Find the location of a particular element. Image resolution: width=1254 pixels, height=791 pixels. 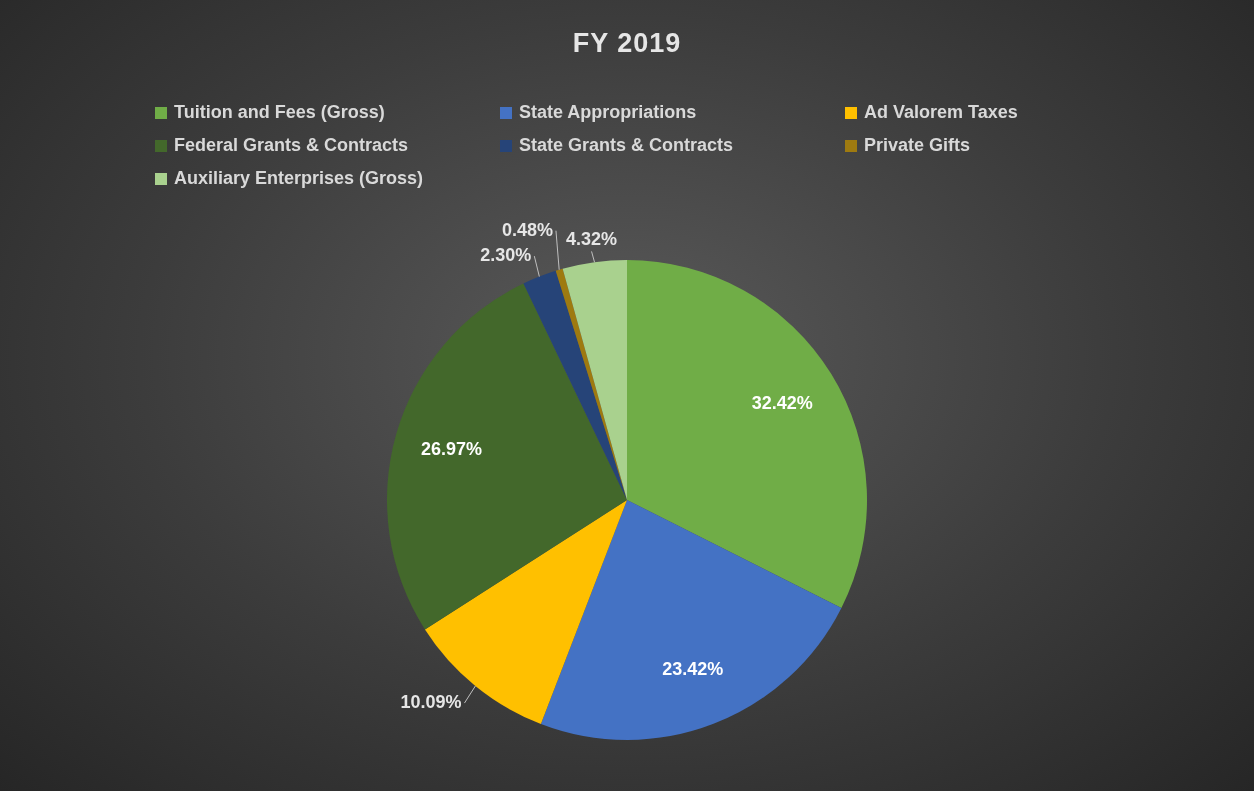

legend-label: Tuition and Fees (Gross) is located at coordinates (279, 112).